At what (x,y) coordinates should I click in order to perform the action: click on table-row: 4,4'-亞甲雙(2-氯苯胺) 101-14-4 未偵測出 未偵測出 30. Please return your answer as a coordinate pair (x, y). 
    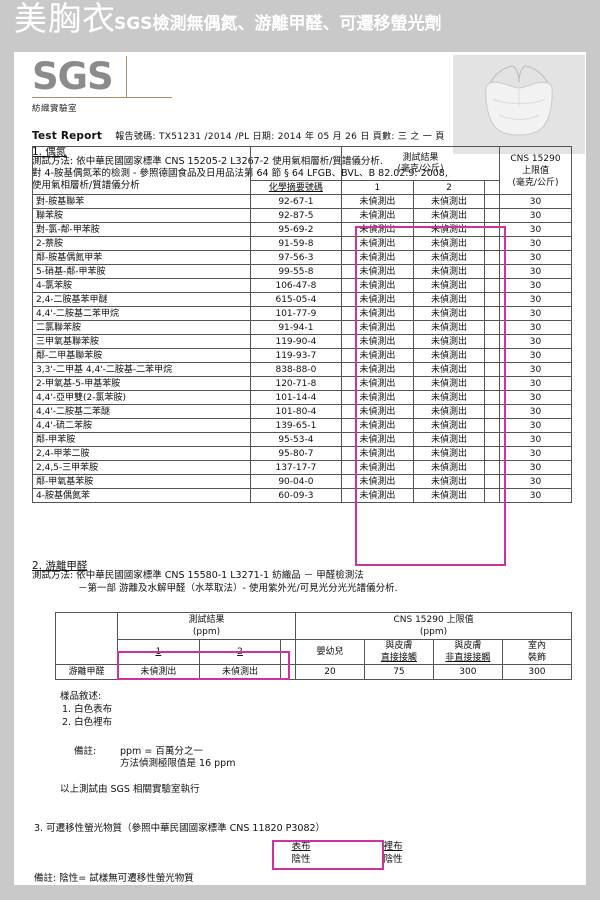
    Looking at the image, I should click on (302, 397).